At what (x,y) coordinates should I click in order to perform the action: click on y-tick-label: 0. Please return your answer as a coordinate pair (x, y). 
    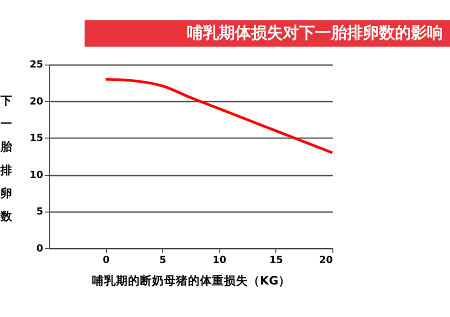
    Looking at the image, I should click on (40, 248).